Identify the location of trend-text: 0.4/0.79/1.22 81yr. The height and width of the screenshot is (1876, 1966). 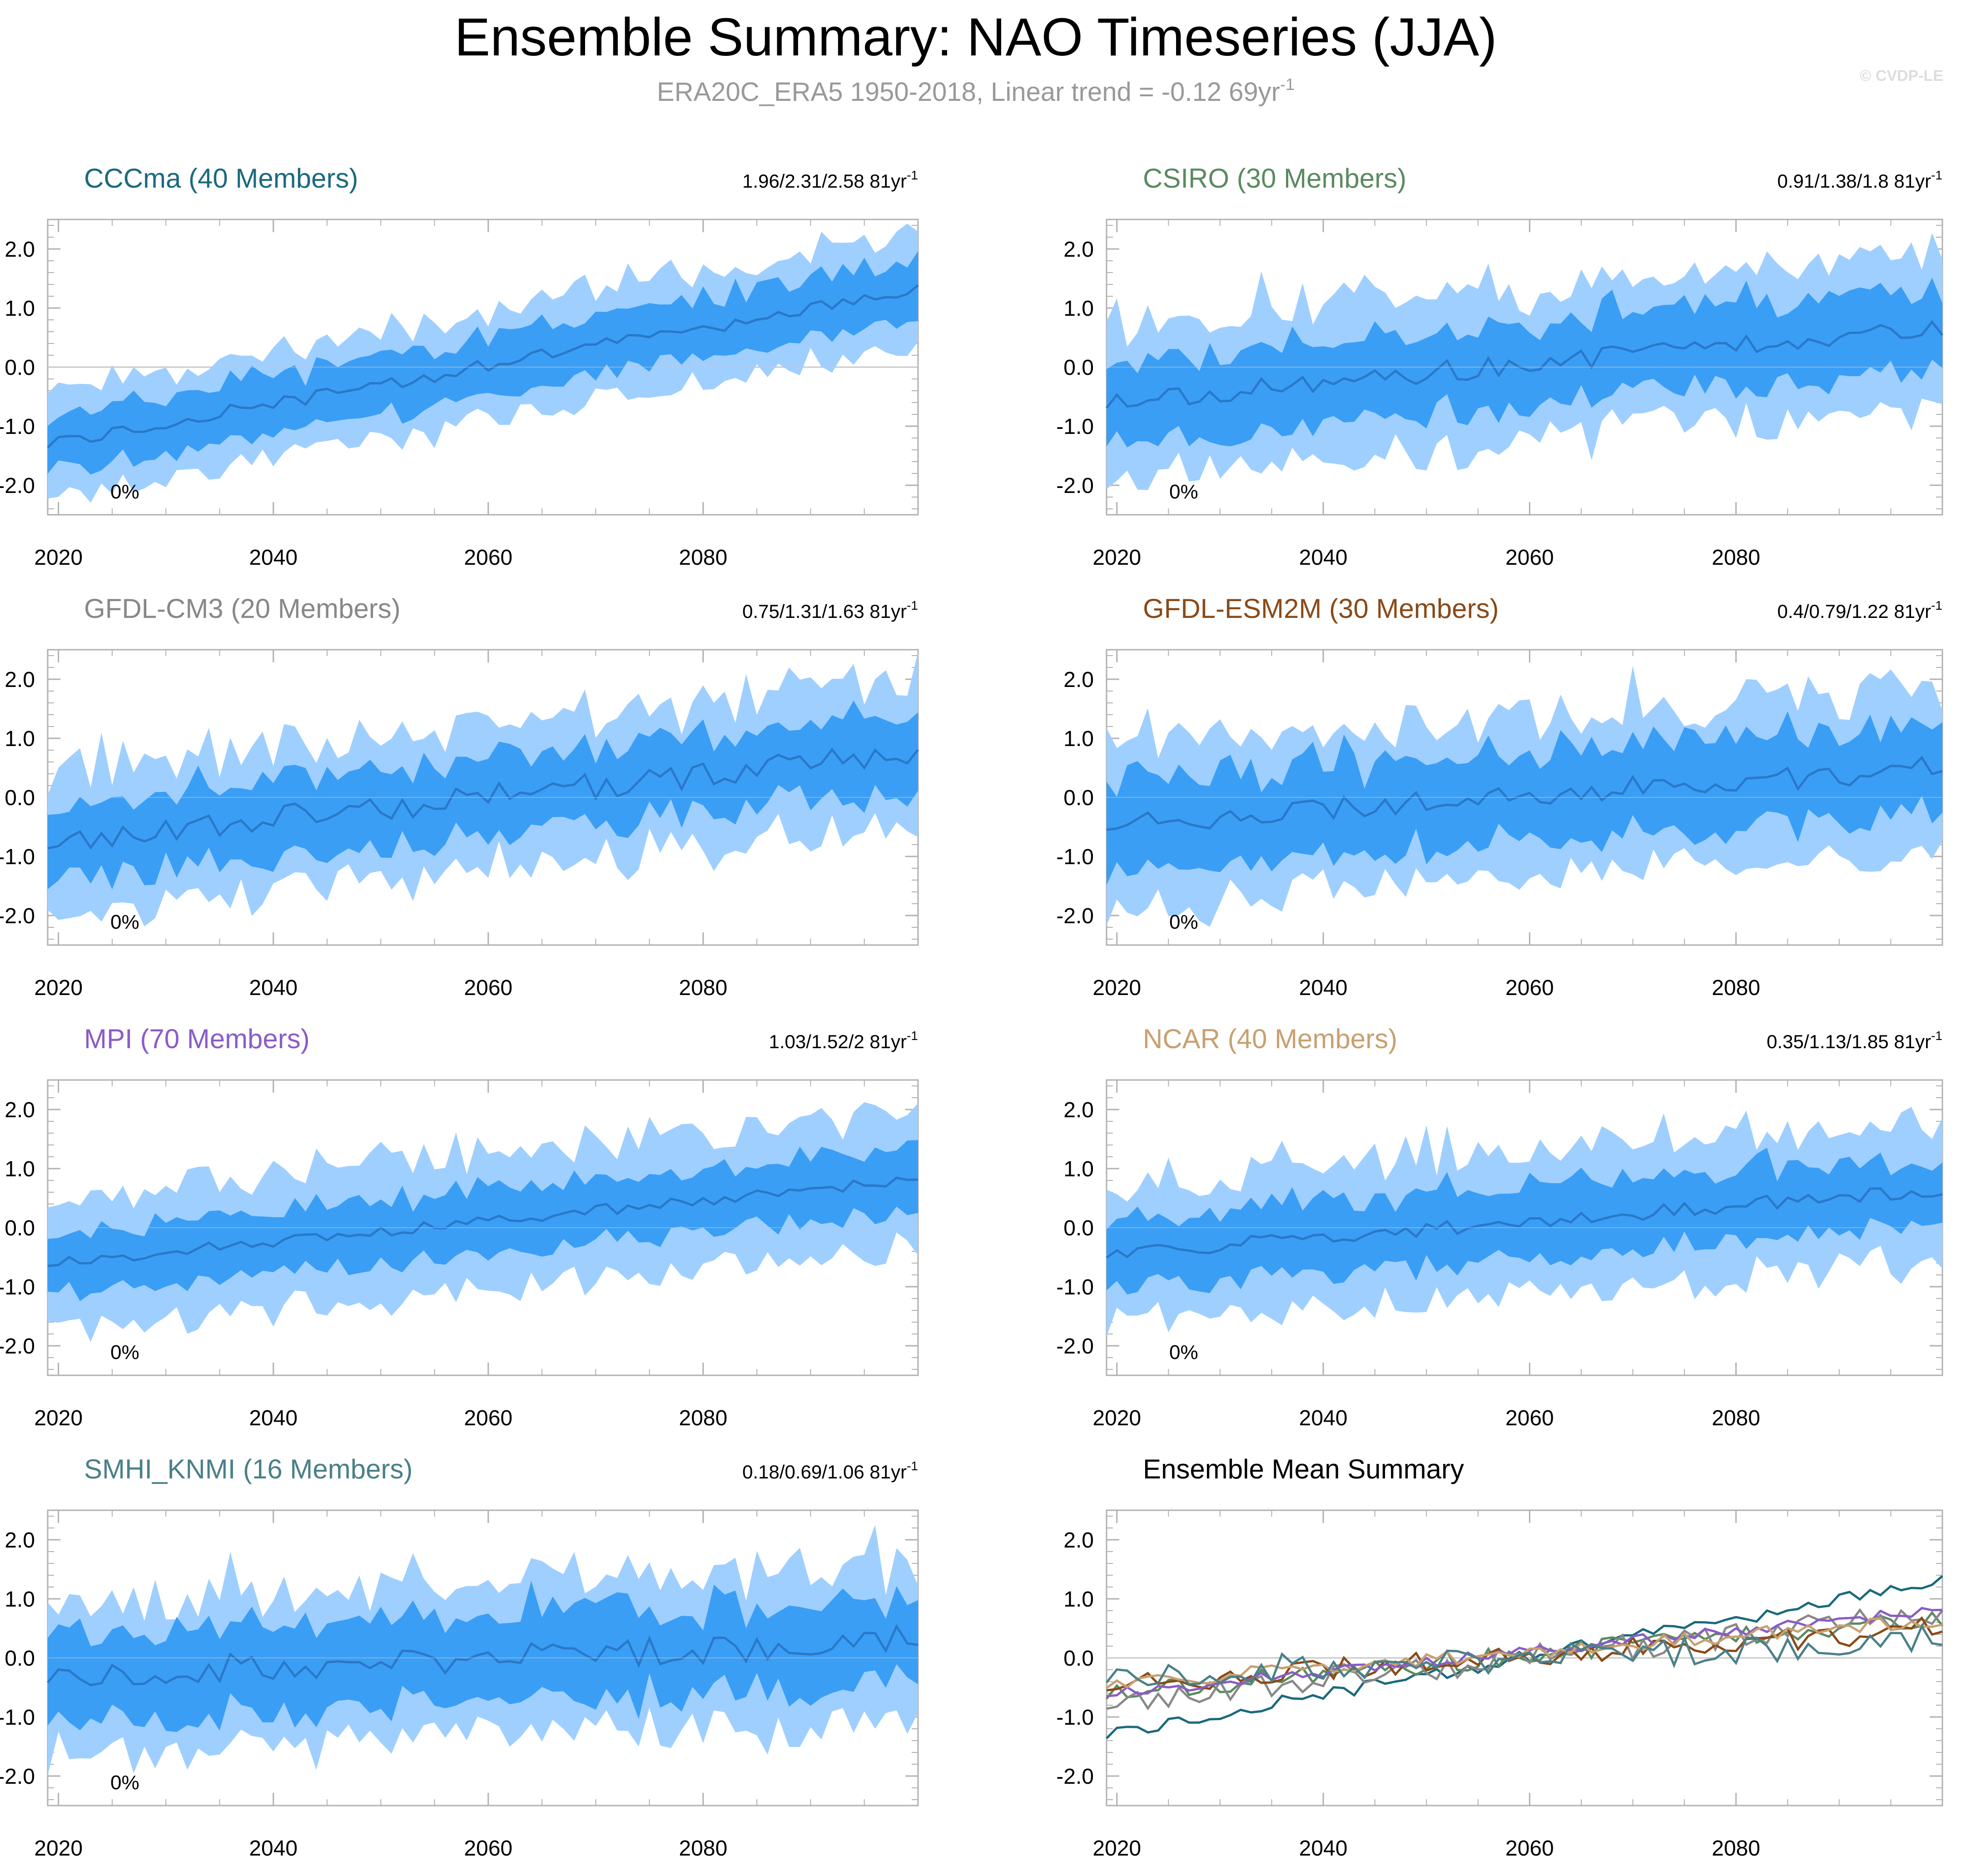
(1854, 612).